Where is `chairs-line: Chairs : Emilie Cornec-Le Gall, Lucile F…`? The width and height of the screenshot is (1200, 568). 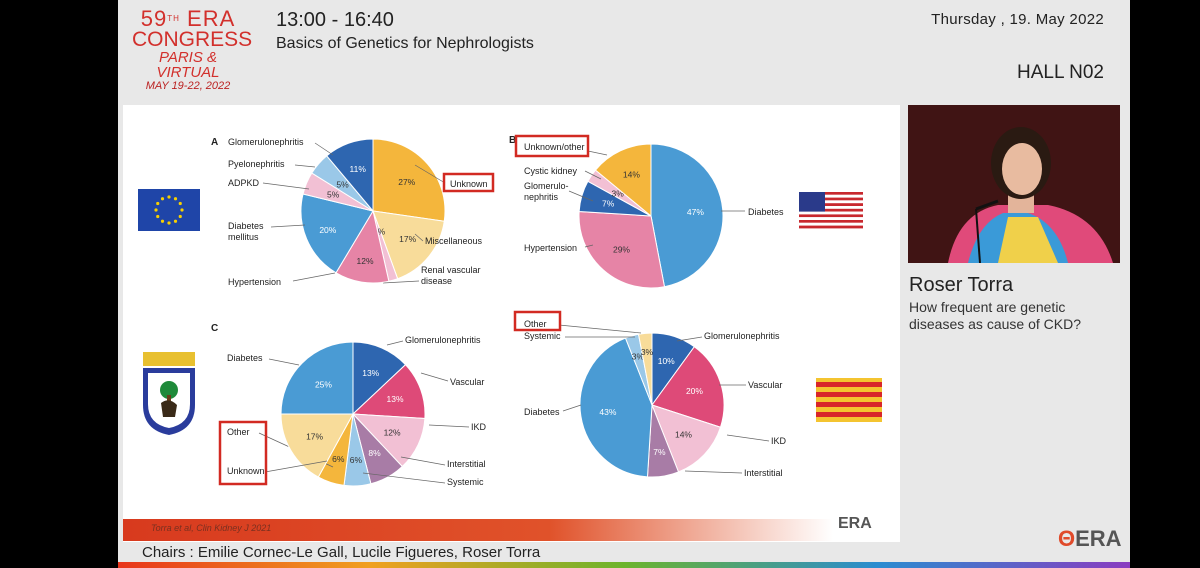 chairs-line: Chairs : Emilie Cornec-Le Gall, Lucile F… is located at coordinates (341, 552).